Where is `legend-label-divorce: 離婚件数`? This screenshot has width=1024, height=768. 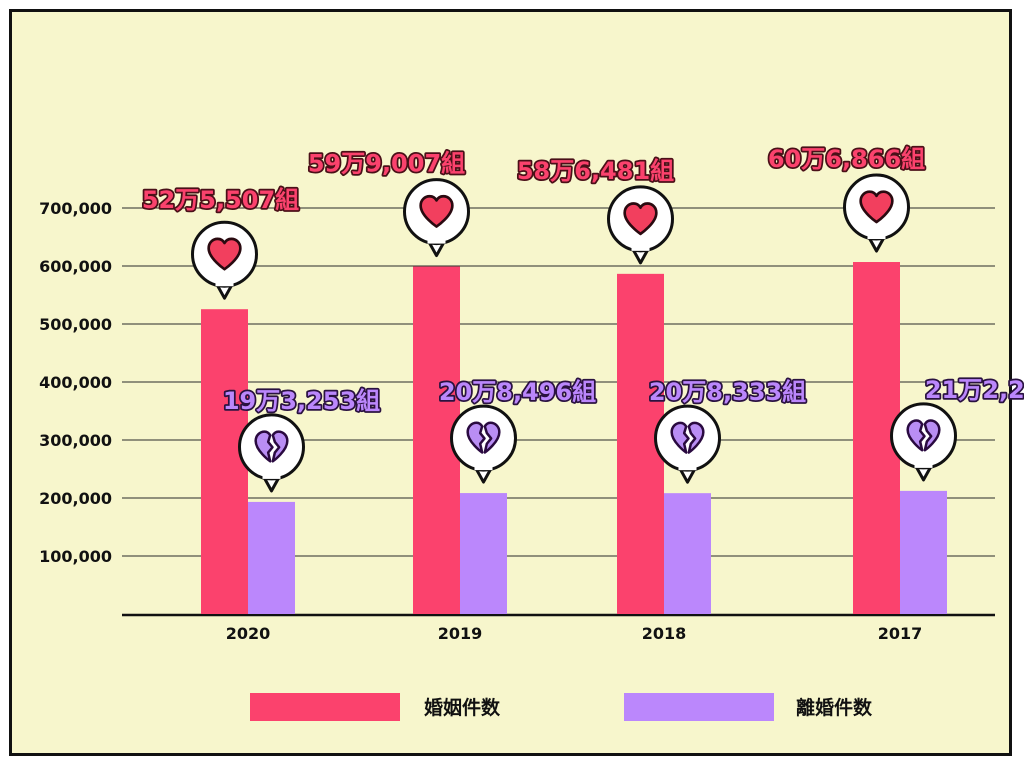 legend-label-divorce: 離婚件数 is located at coordinates (834, 707).